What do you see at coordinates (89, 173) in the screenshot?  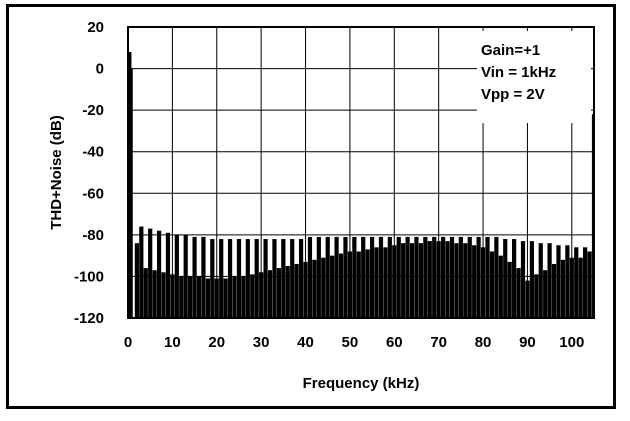 I see `y-tick-labels: 20 0 -20 -40 -60 -80 -100 -120` at bounding box center [89, 173].